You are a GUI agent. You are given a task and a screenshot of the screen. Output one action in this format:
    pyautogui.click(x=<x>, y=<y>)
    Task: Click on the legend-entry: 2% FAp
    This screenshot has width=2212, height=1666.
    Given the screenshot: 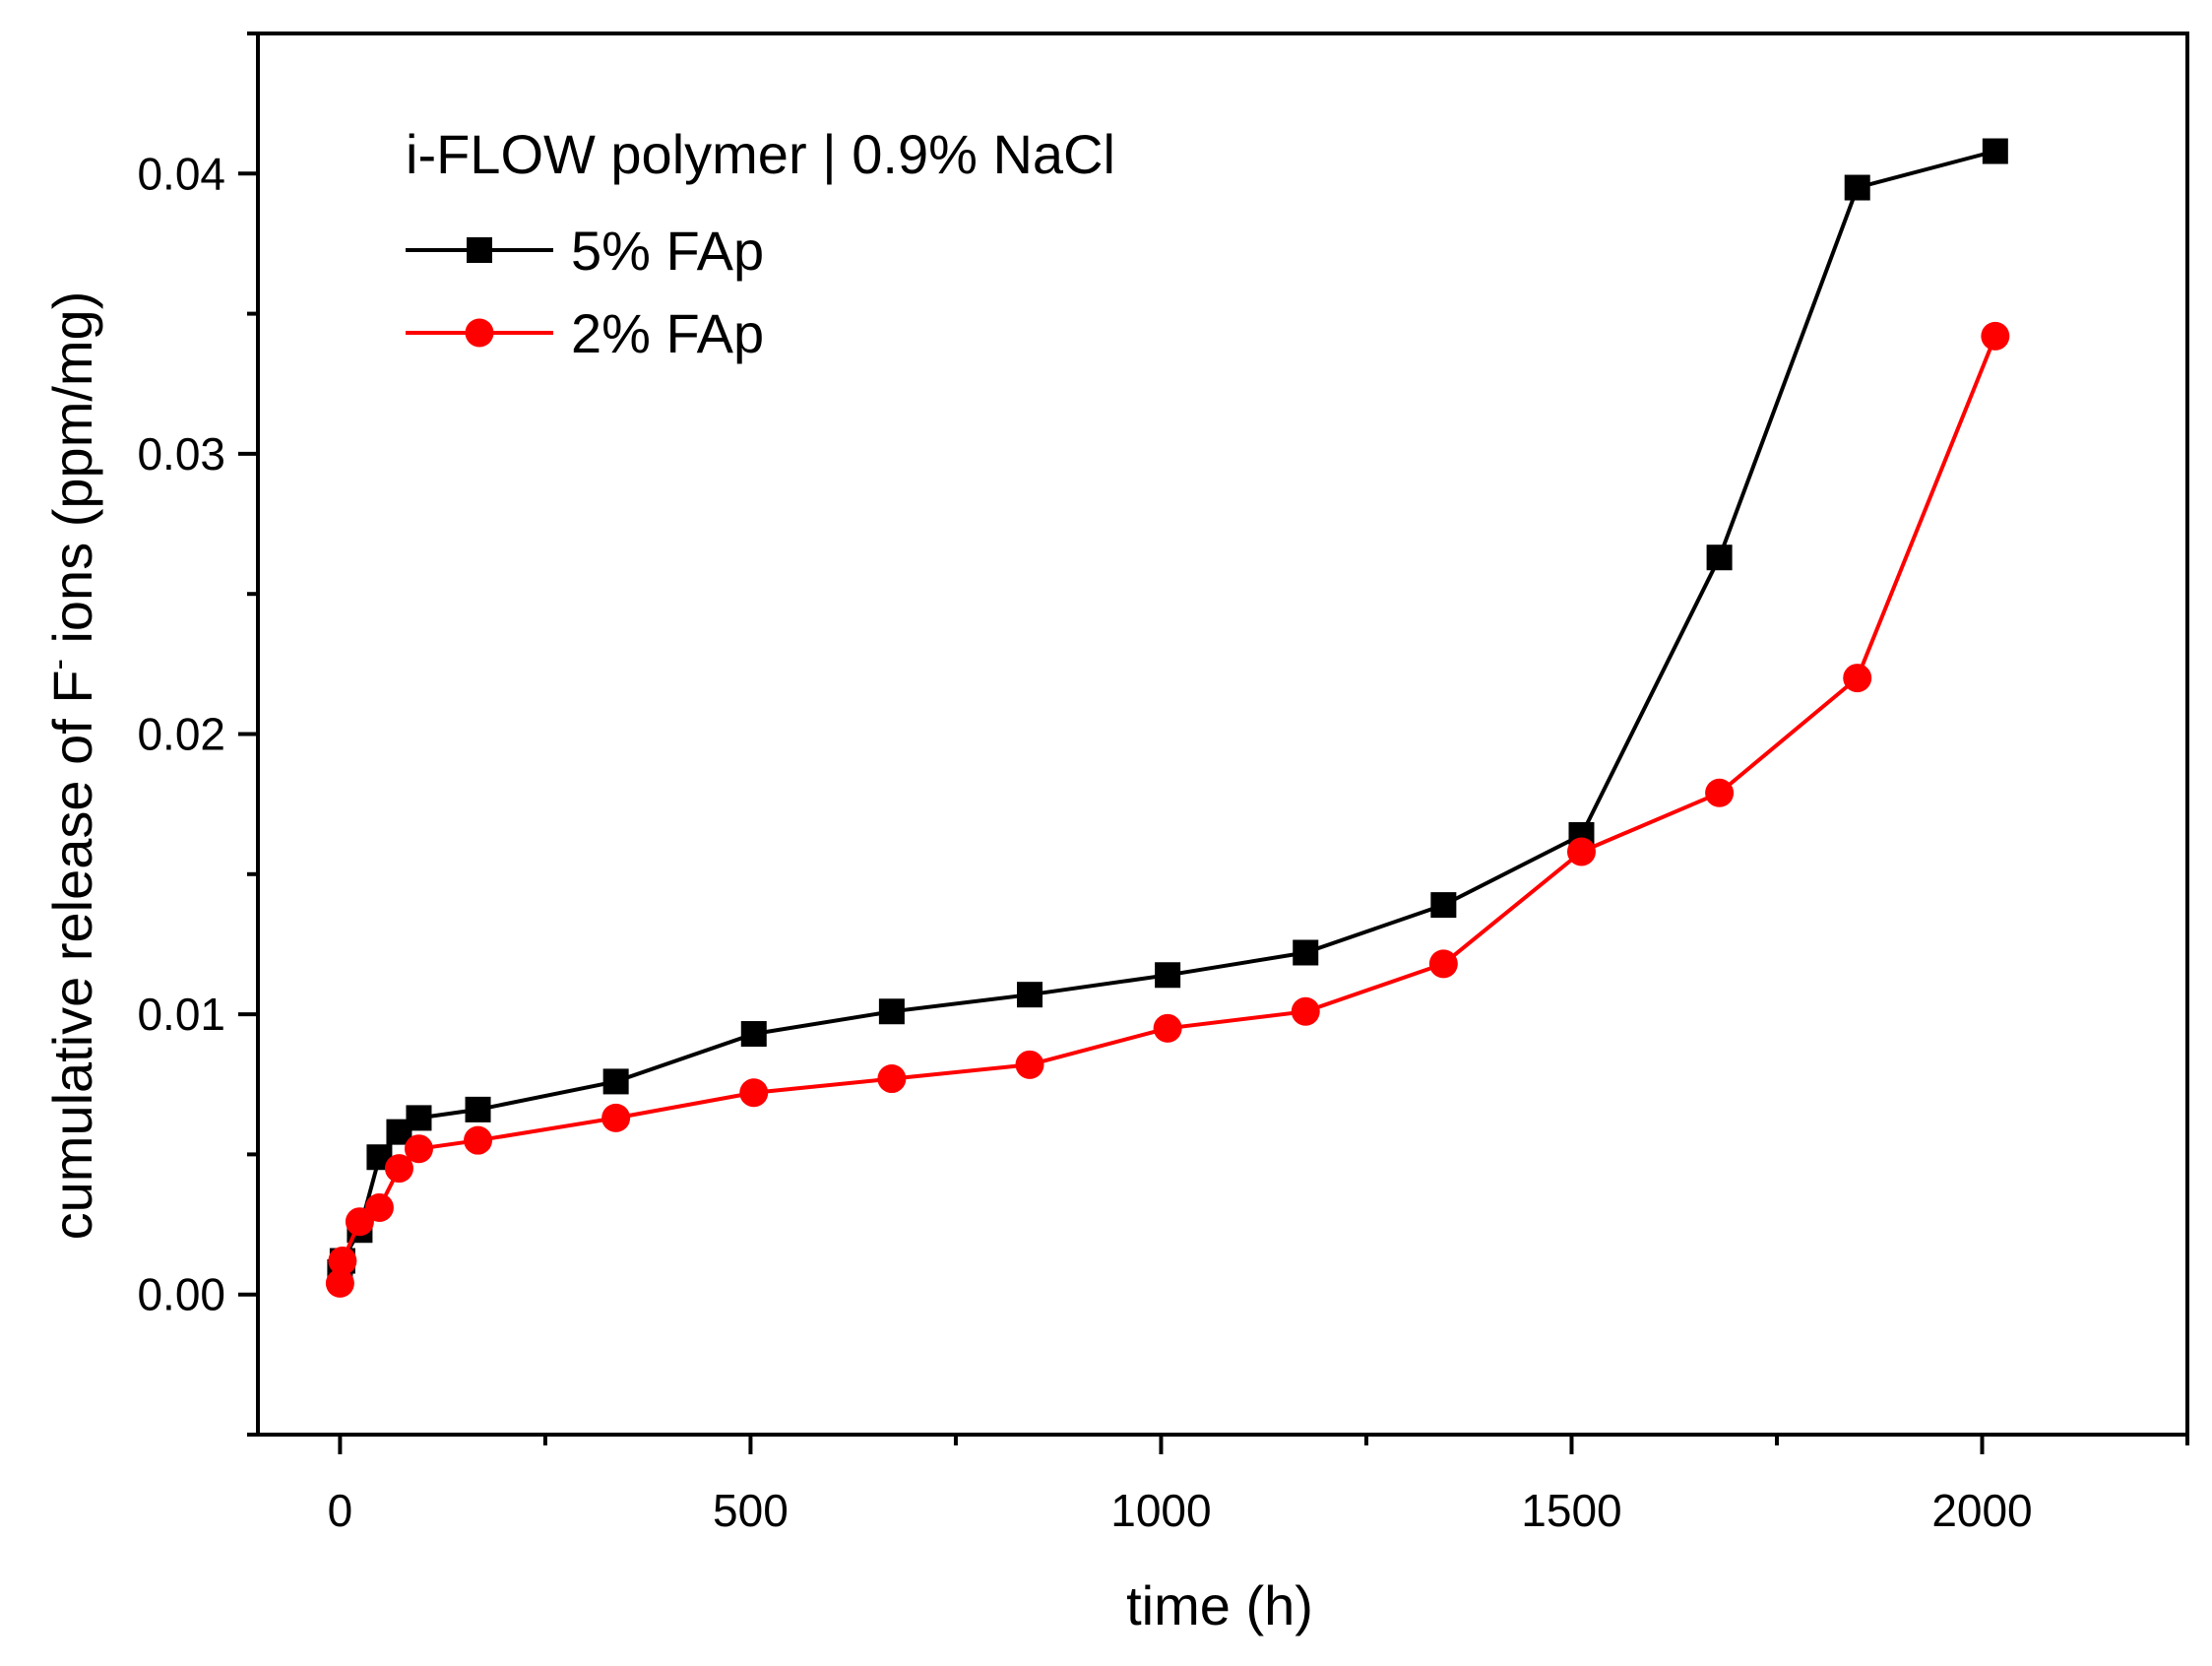 What is the action you would take?
    pyautogui.click(x=585, y=333)
    